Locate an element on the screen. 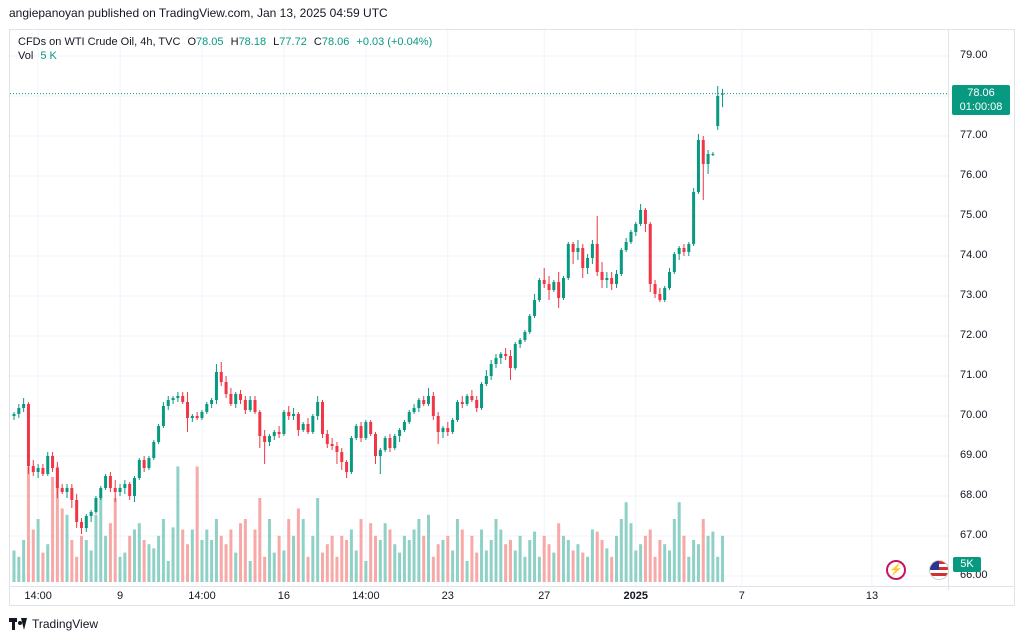 This screenshot has width=1024, height=641. footer-brand: TradingView is located at coordinates (65, 624).